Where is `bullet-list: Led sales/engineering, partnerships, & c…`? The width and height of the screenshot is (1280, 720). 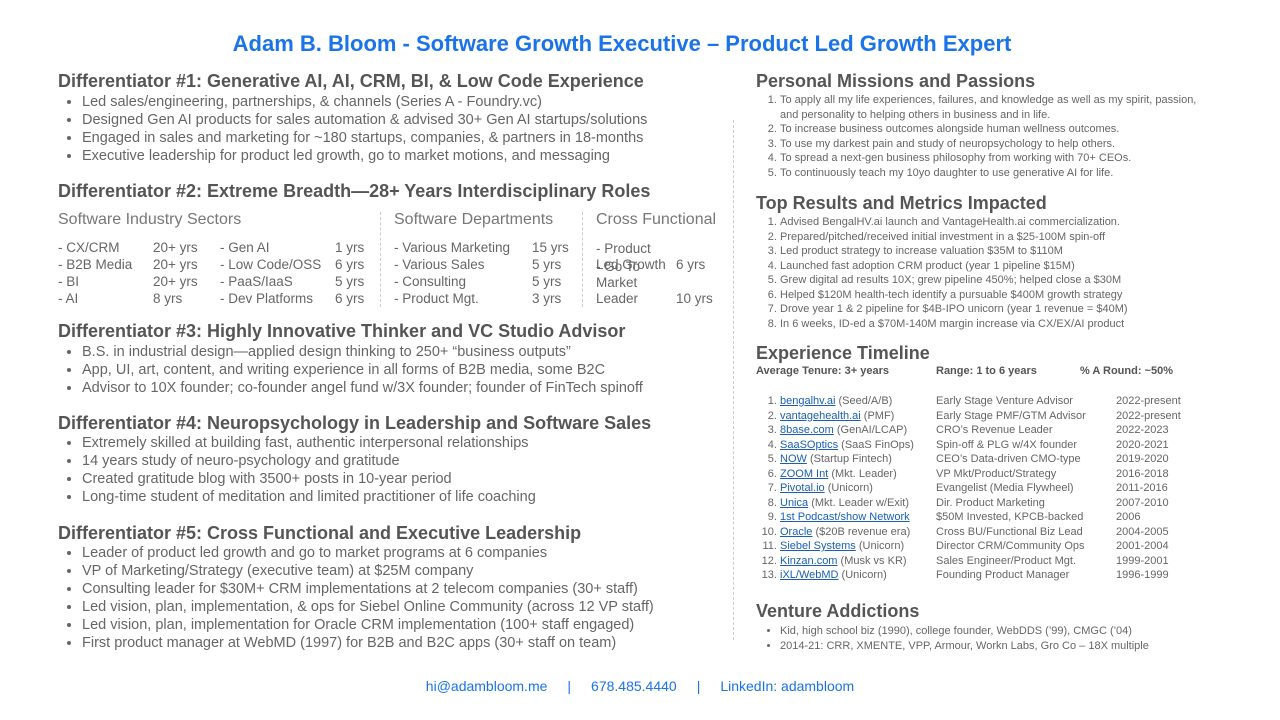
bullet-list: Led sales/engineering, partnerships, & c… is located at coordinates (352, 129).